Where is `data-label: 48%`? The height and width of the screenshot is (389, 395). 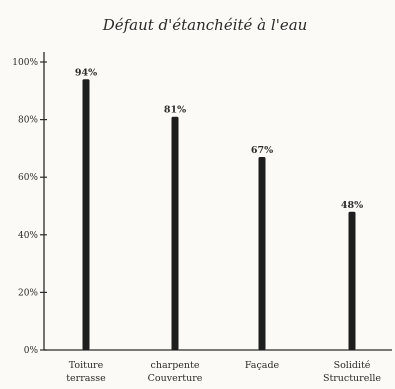 data-label: 48% is located at coordinates (352, 205).